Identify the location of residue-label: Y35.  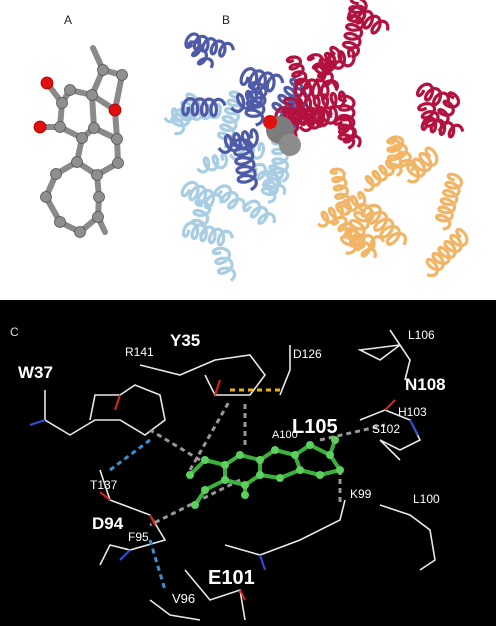
(185, 340).